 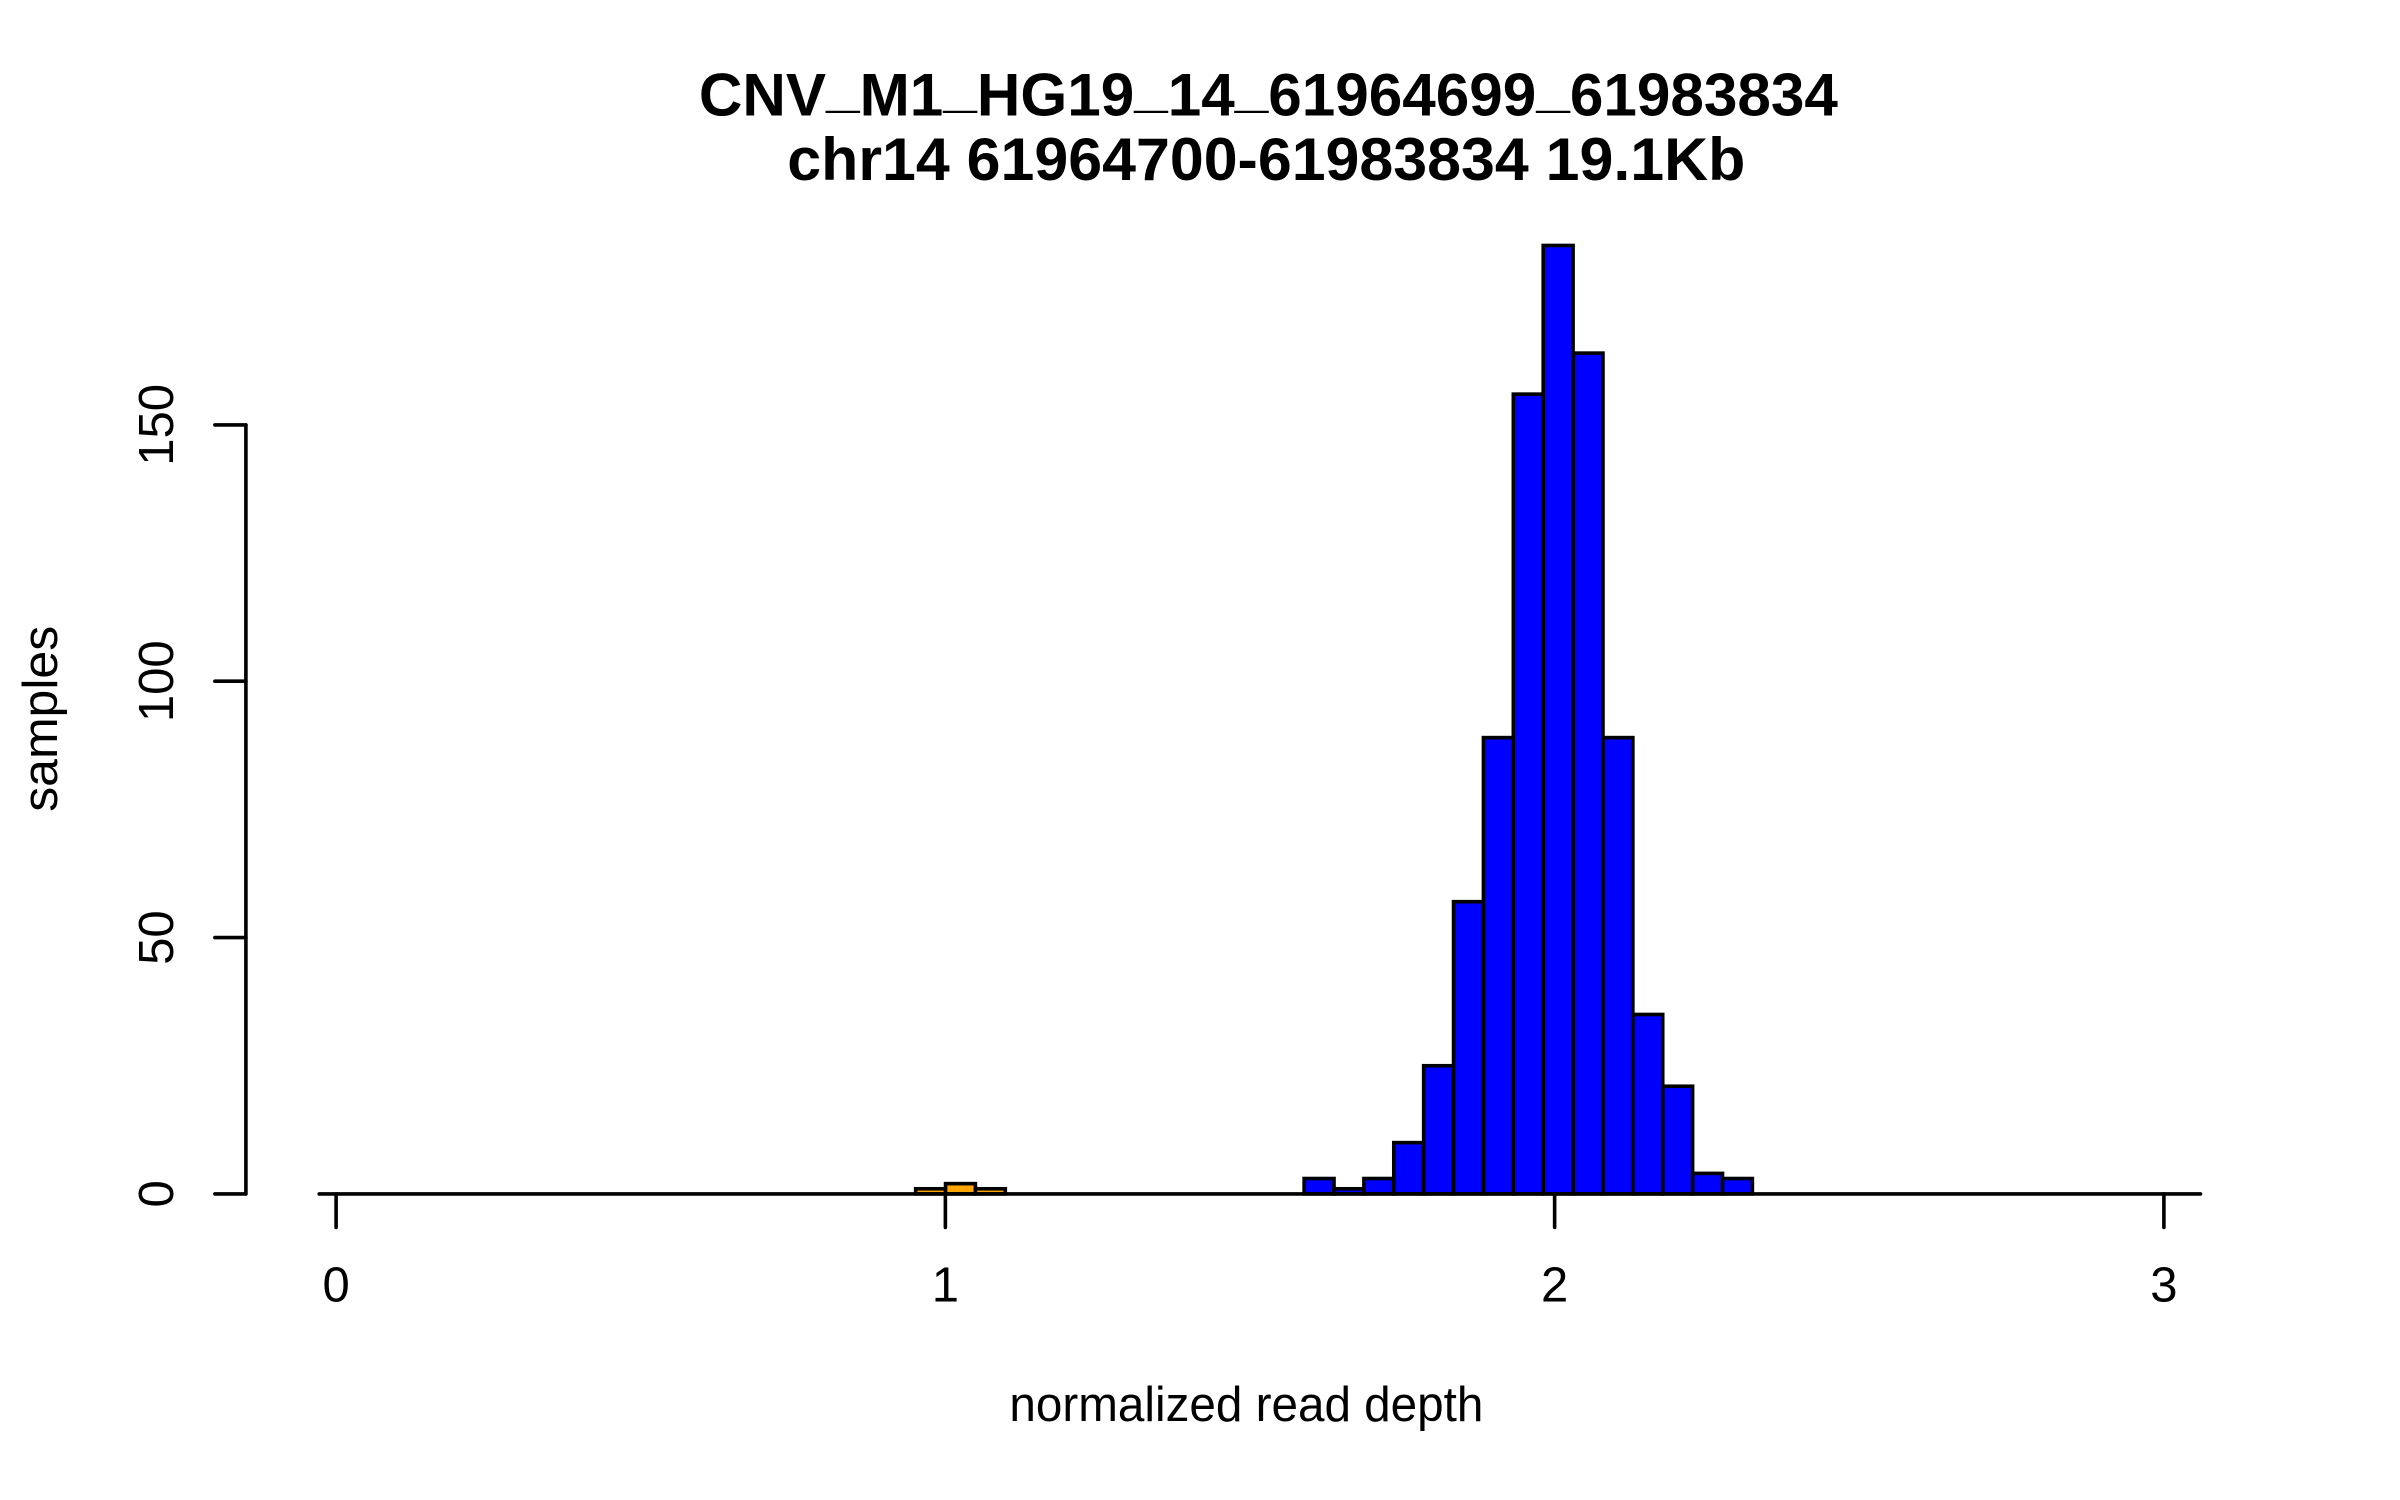 I want to click on svg-text: 150, so click(x=157, y=425).